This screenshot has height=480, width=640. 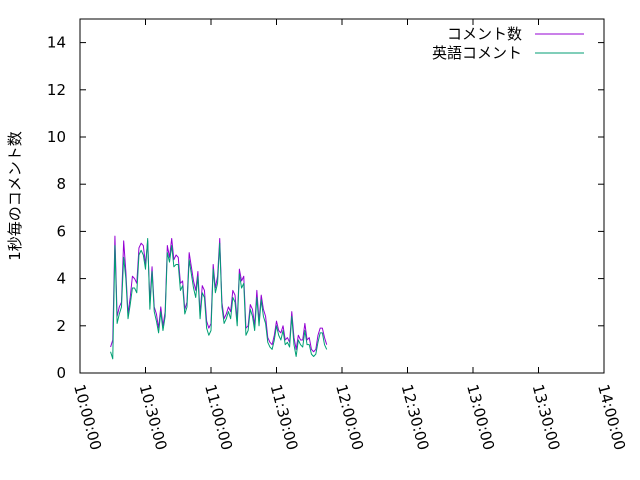 I want to click on x-tick-label: 10:30:00, so click(x=153, y=417).